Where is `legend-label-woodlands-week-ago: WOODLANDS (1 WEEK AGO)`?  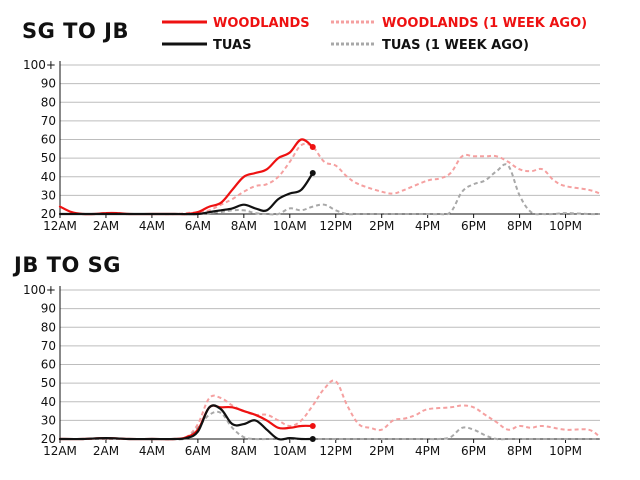 legend-label-woodlands-week-ago: WOODLANDS (1 WEEK AGO) is located at coordinates (484, 23).